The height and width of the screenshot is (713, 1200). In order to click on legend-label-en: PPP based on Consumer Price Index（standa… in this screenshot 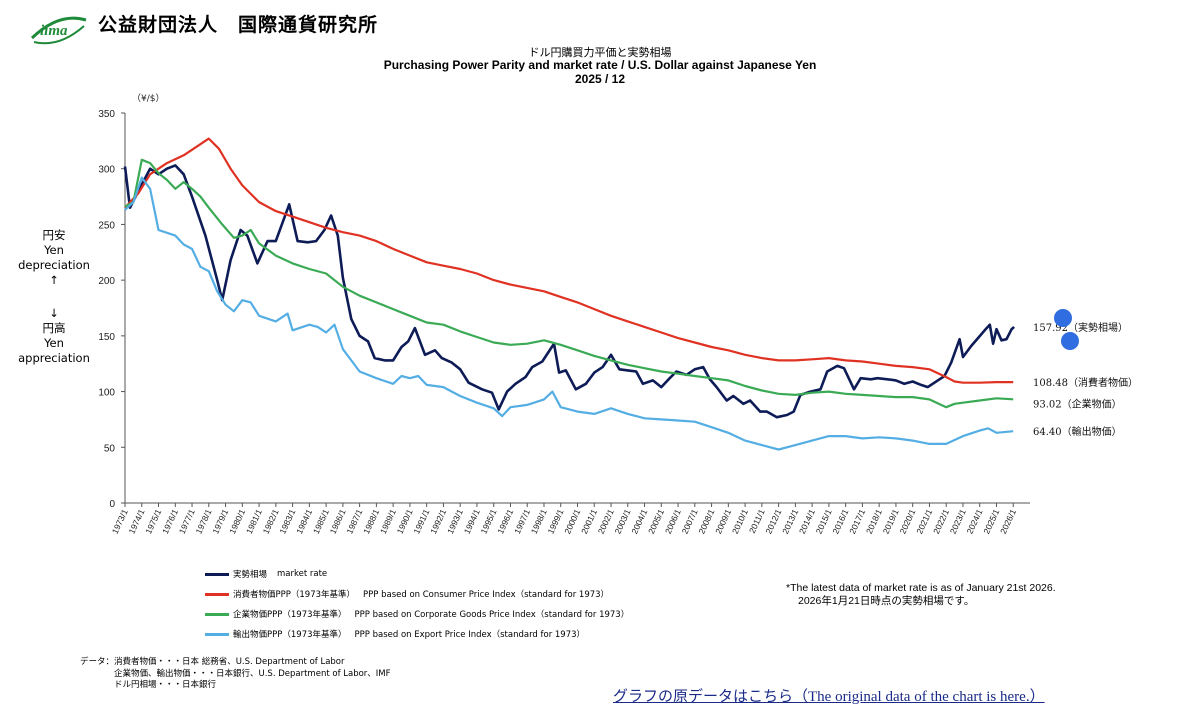, I will do `click(486, 595)`.